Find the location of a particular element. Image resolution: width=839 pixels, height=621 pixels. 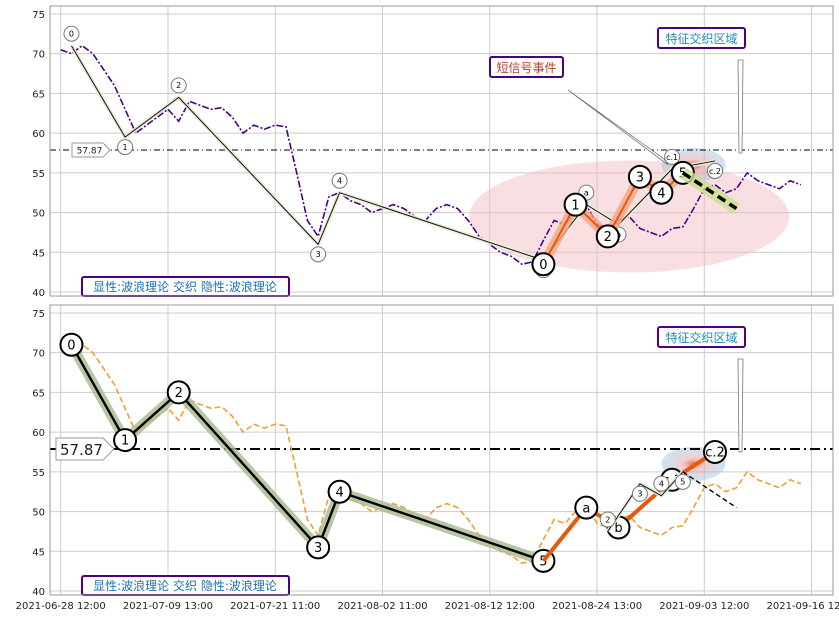

x-tick-label: 2021-06-28 12:00 is located at coordinates (61, 606).